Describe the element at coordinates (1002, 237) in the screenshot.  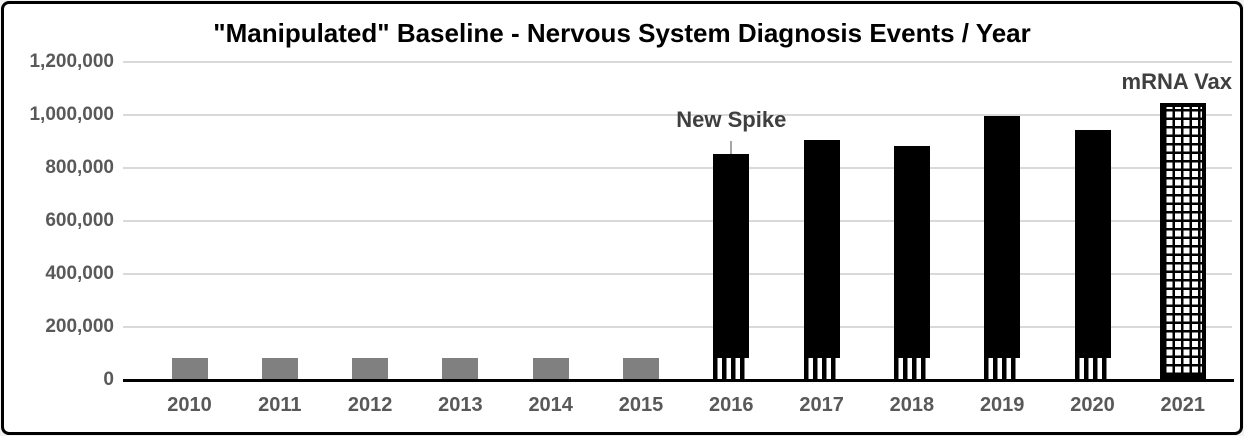
I see `bar-2019-spike-segment` at that location.